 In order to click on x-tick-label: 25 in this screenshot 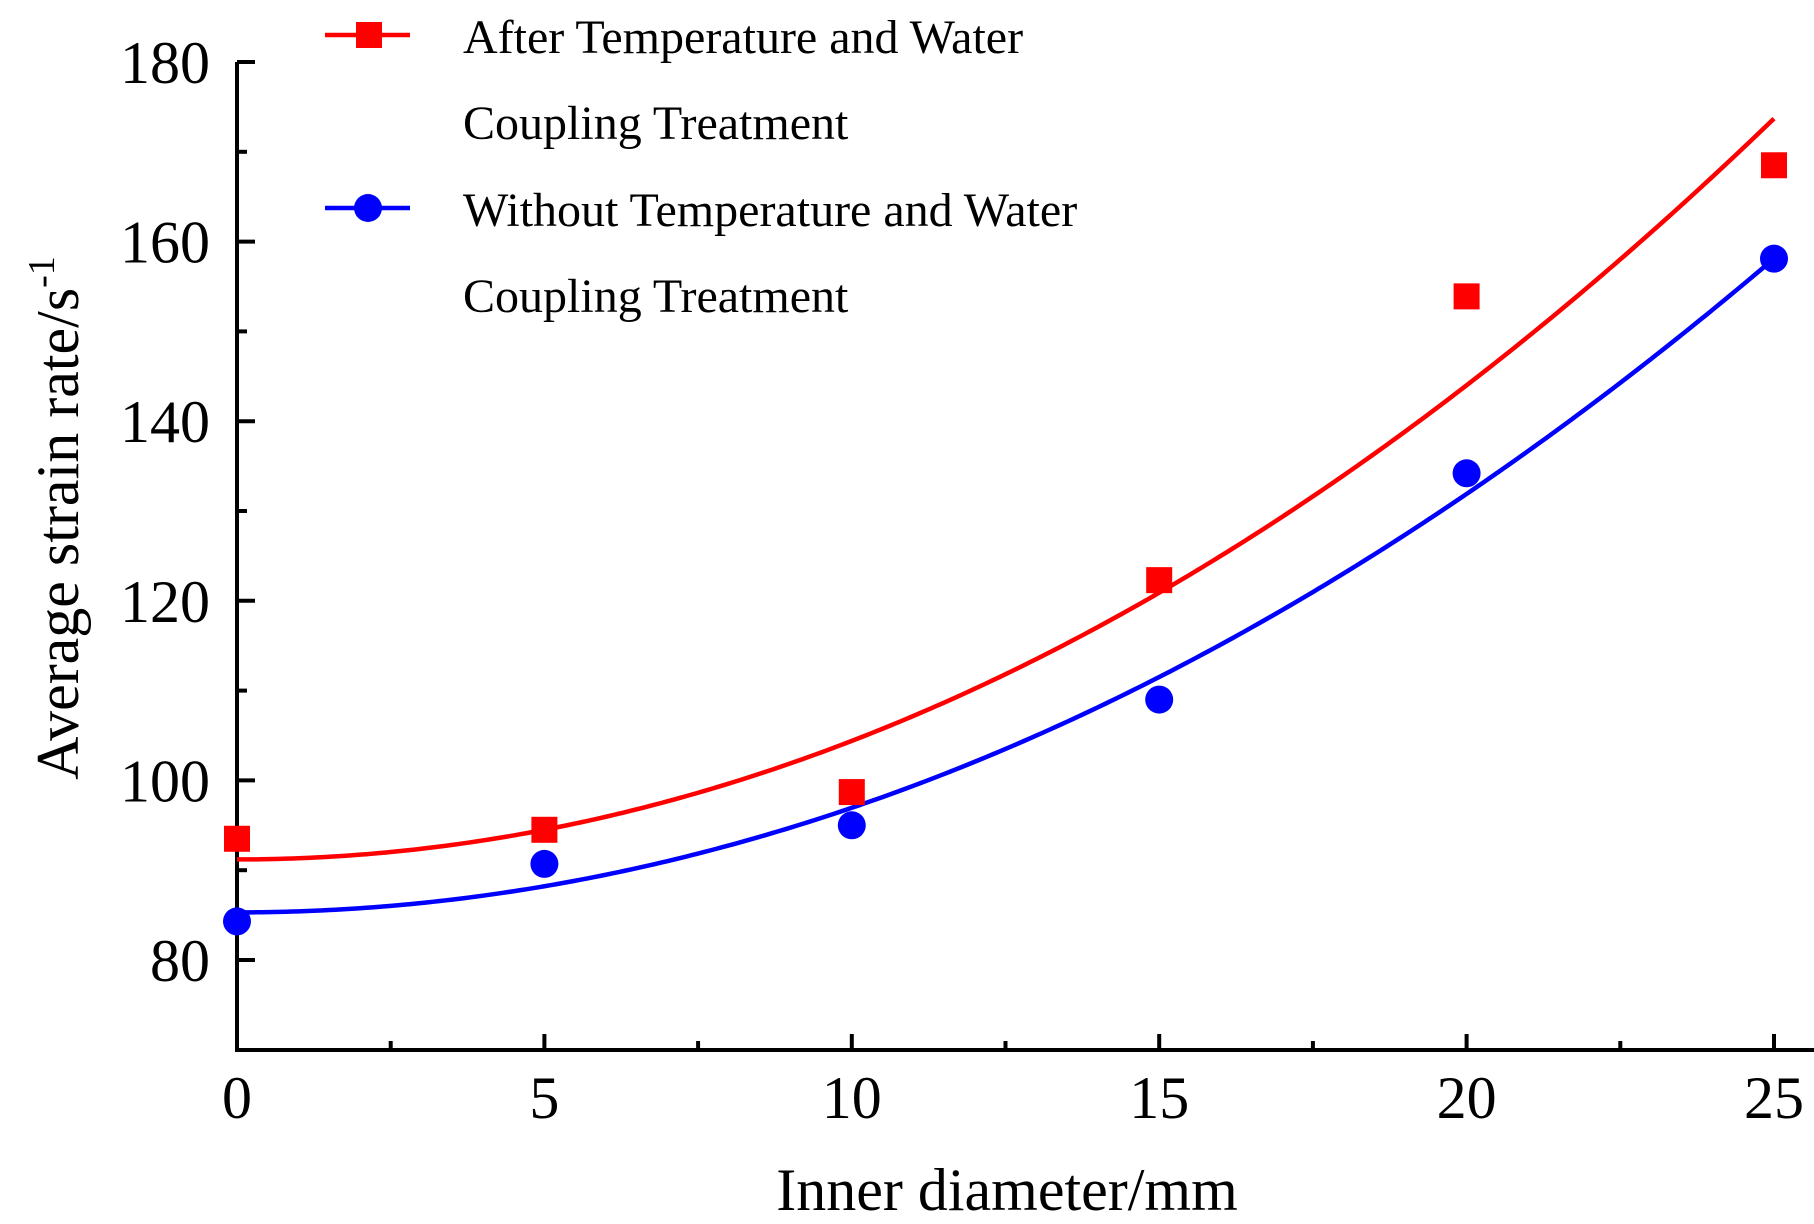, I will do `click(1774, 1098)`.